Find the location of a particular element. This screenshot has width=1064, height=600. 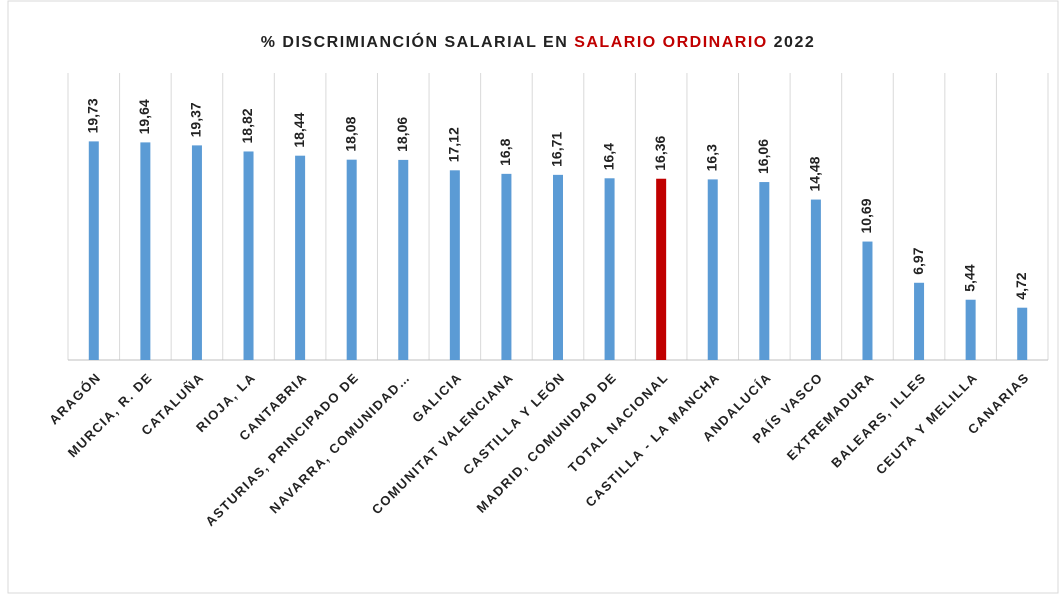

data-label: 18,08 is located at coordinates (350, 133).